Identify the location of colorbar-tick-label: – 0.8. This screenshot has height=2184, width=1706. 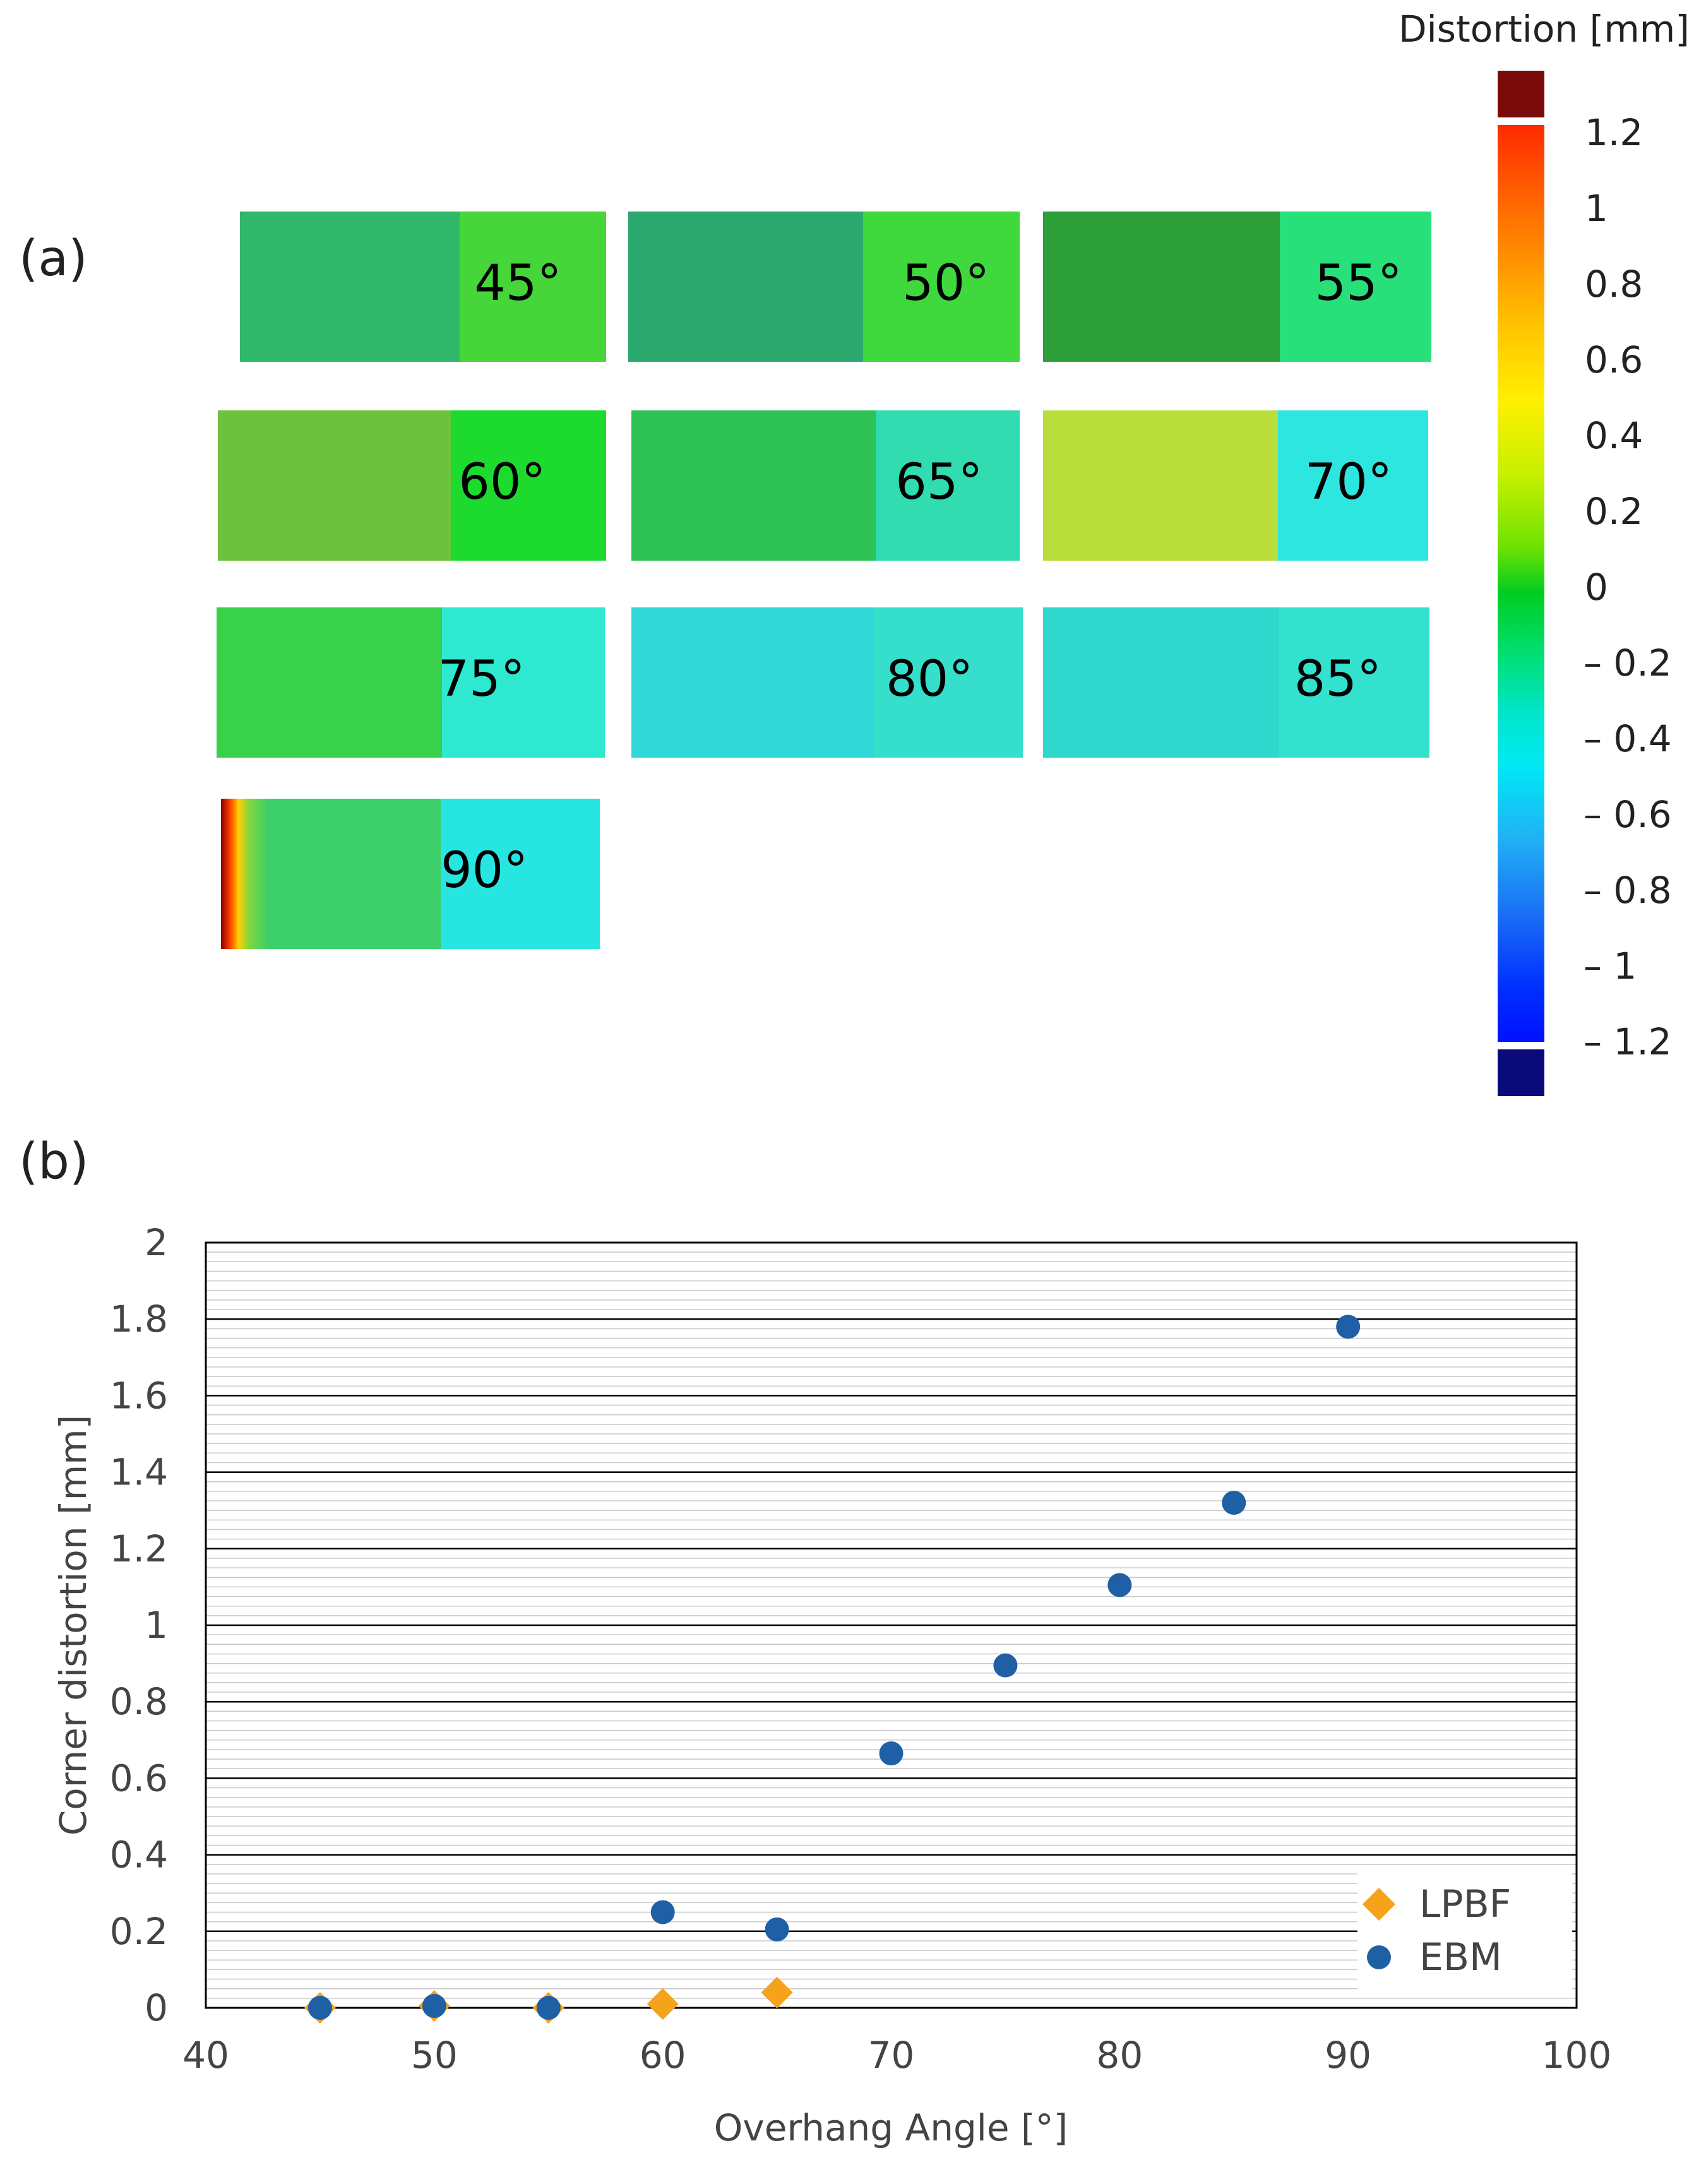
(1628, 890).